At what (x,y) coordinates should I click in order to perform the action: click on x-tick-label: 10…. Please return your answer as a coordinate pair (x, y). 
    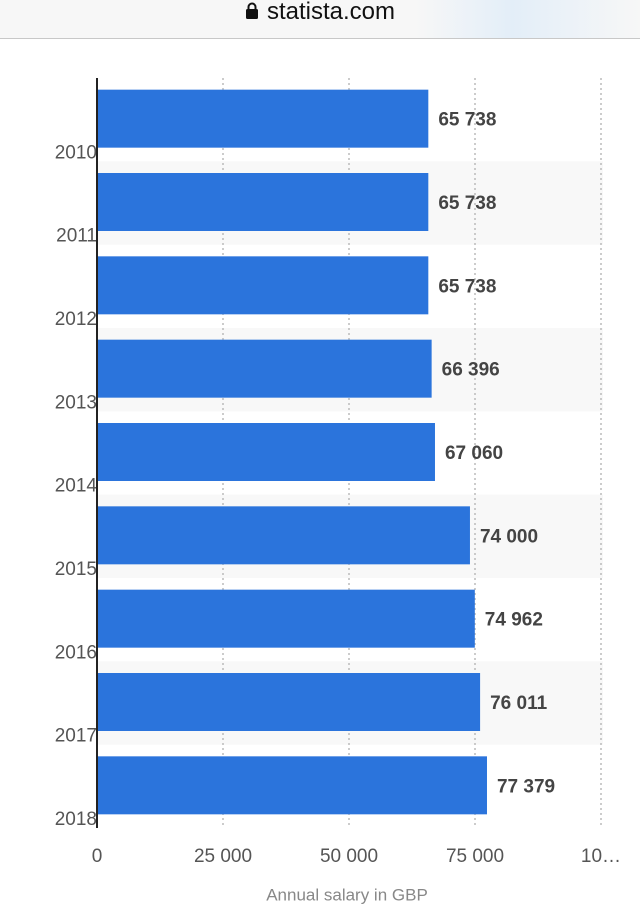
    Looking at the image, I should click on (601, 856).